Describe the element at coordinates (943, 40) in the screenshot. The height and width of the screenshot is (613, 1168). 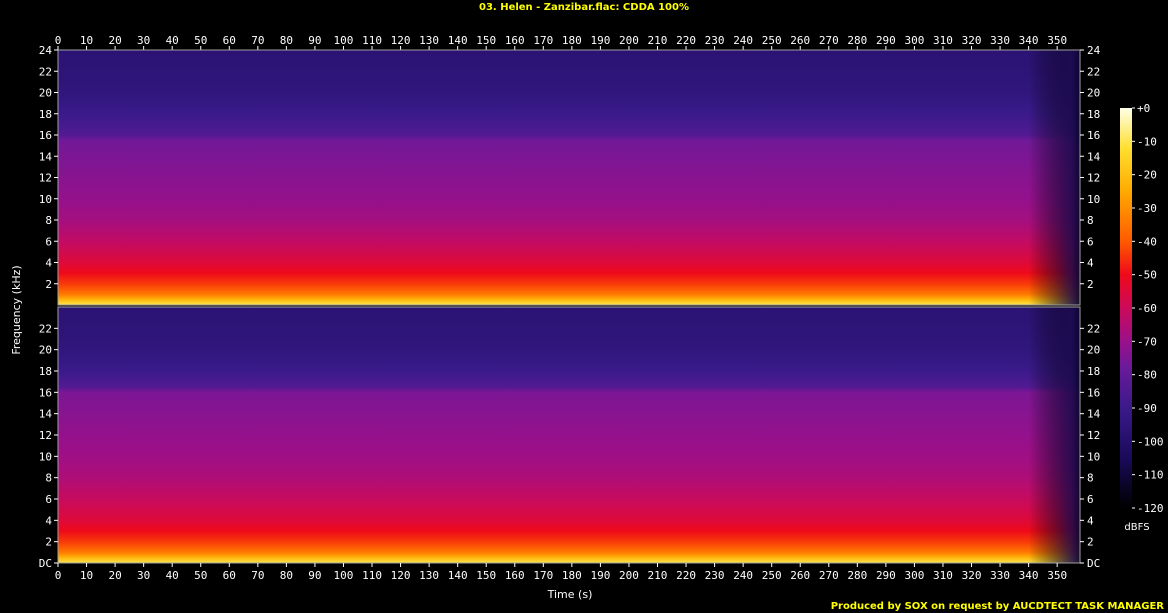
I see `x-tick-label: 310` at that location.